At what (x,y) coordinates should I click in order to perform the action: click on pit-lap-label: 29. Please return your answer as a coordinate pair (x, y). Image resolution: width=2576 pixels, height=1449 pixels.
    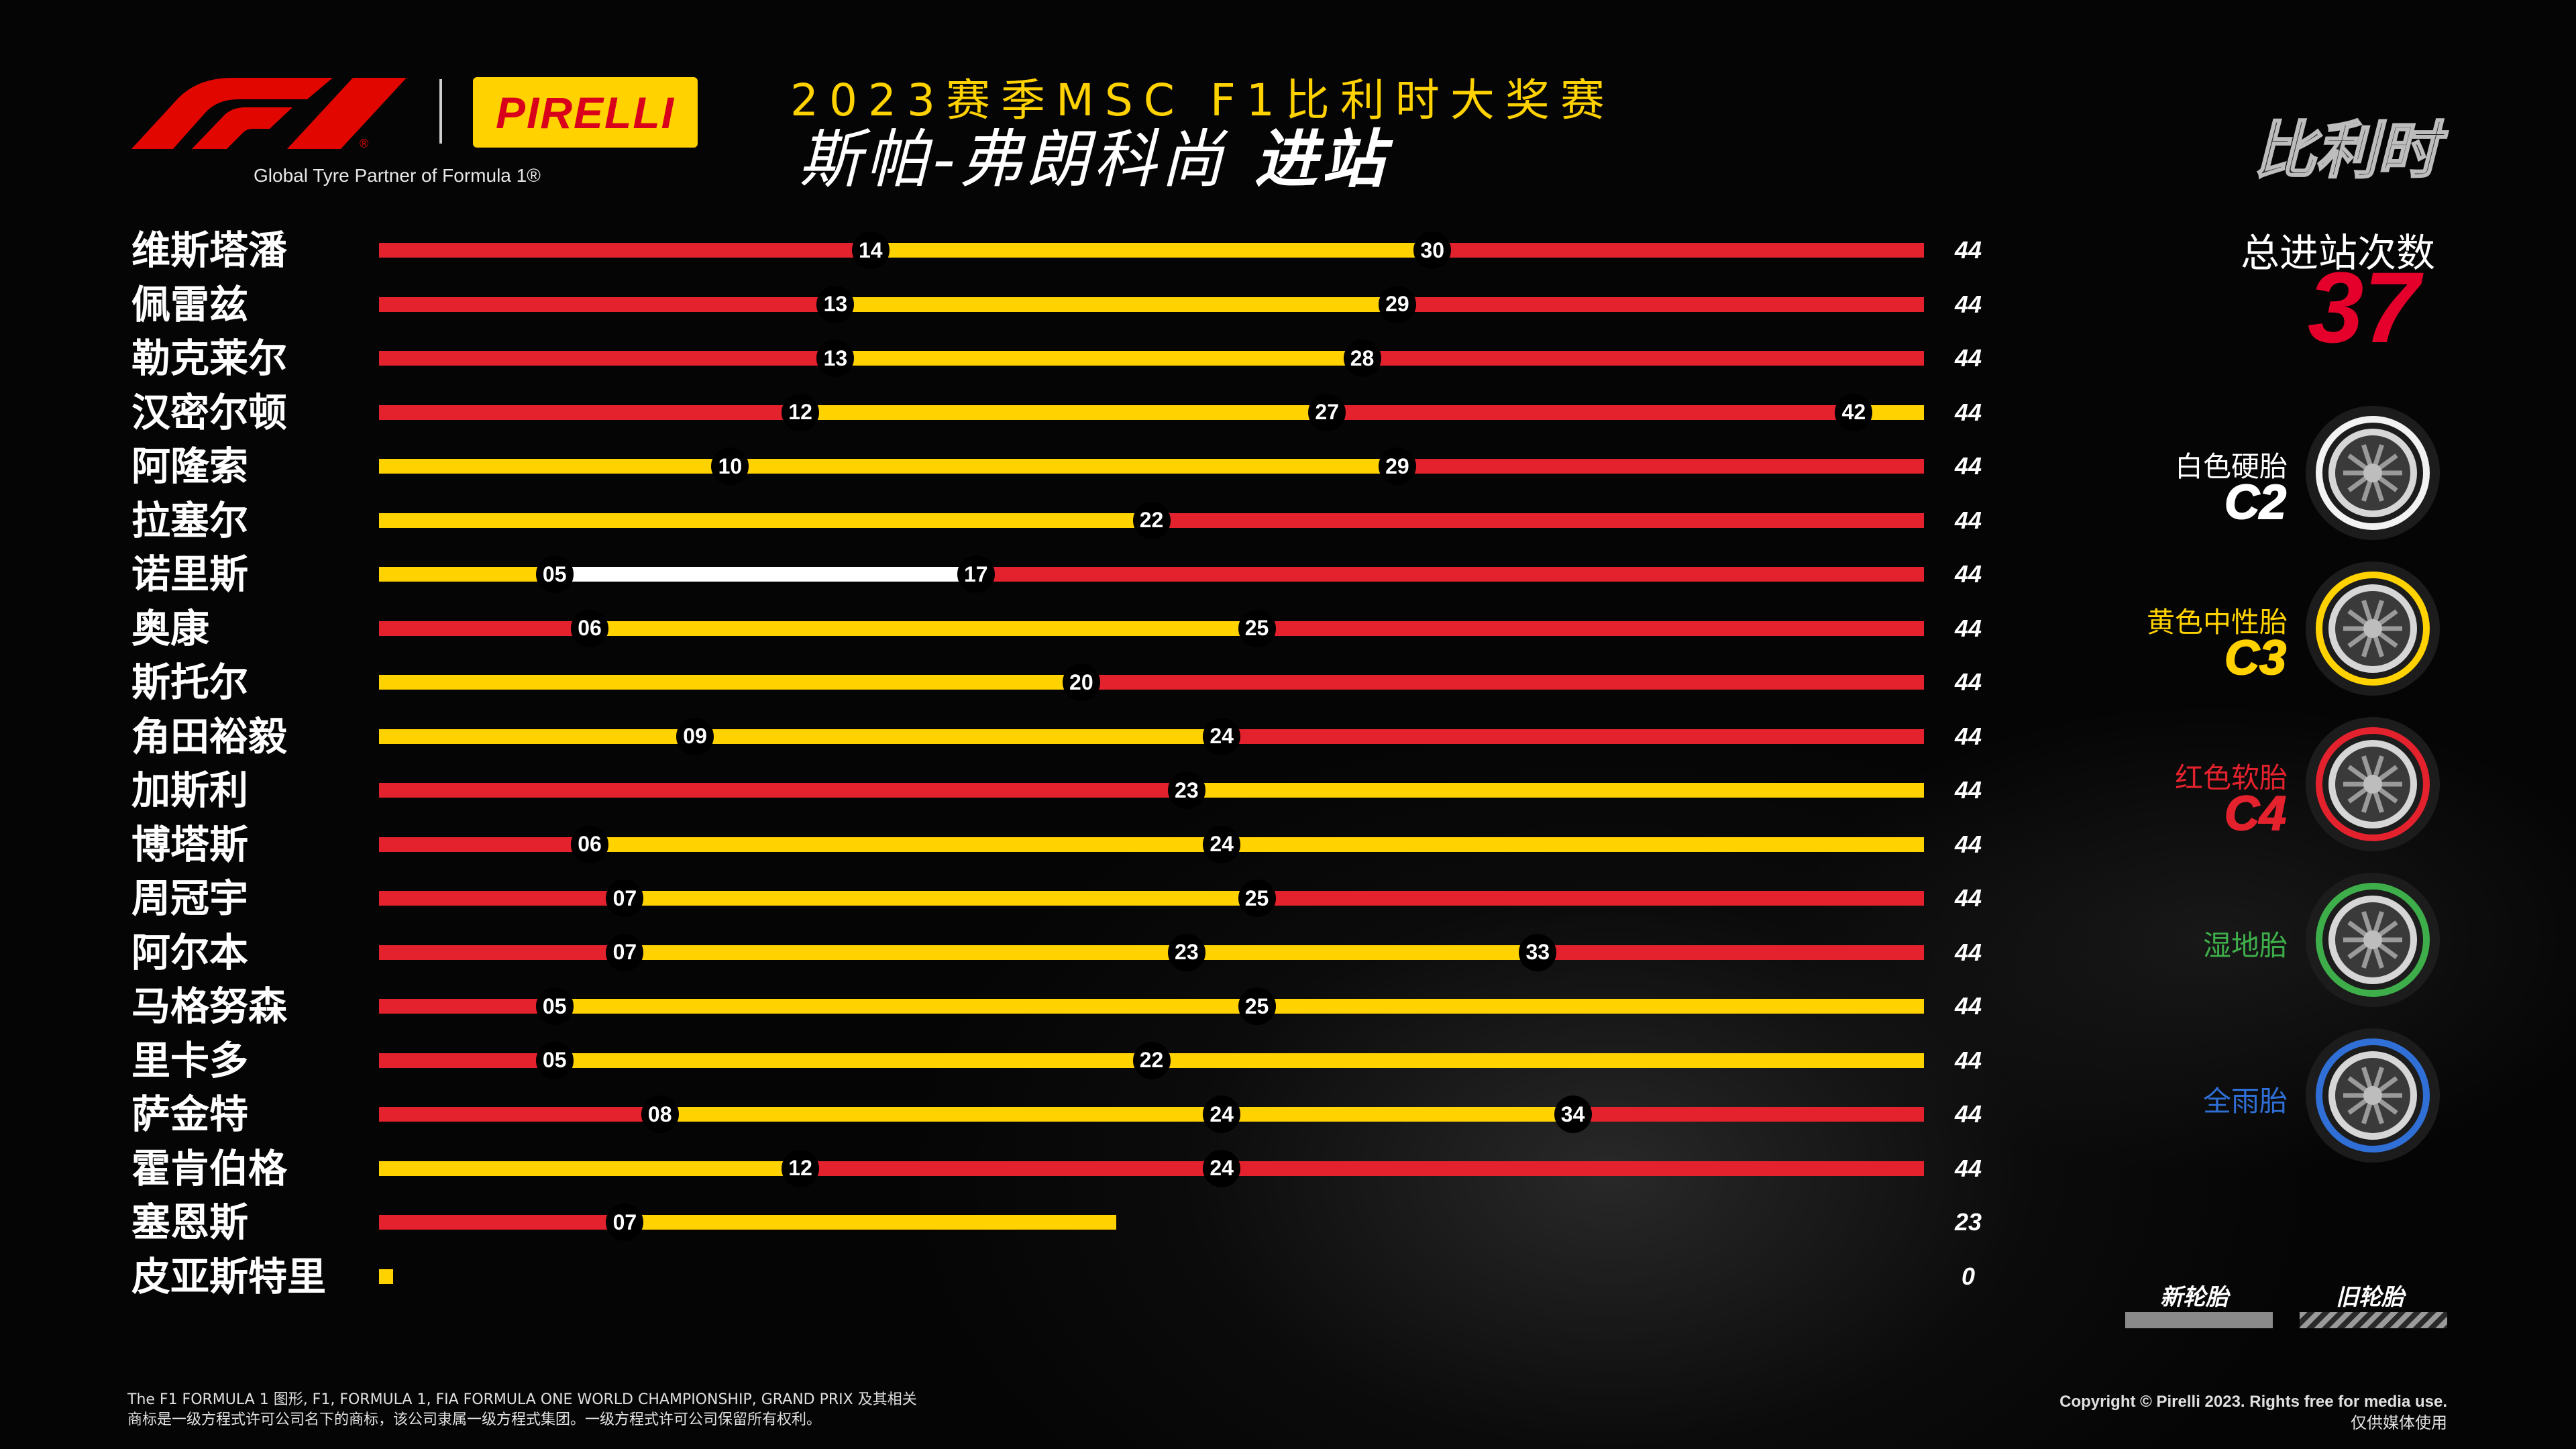
    Looking at the image, I should click on (1397, 304).